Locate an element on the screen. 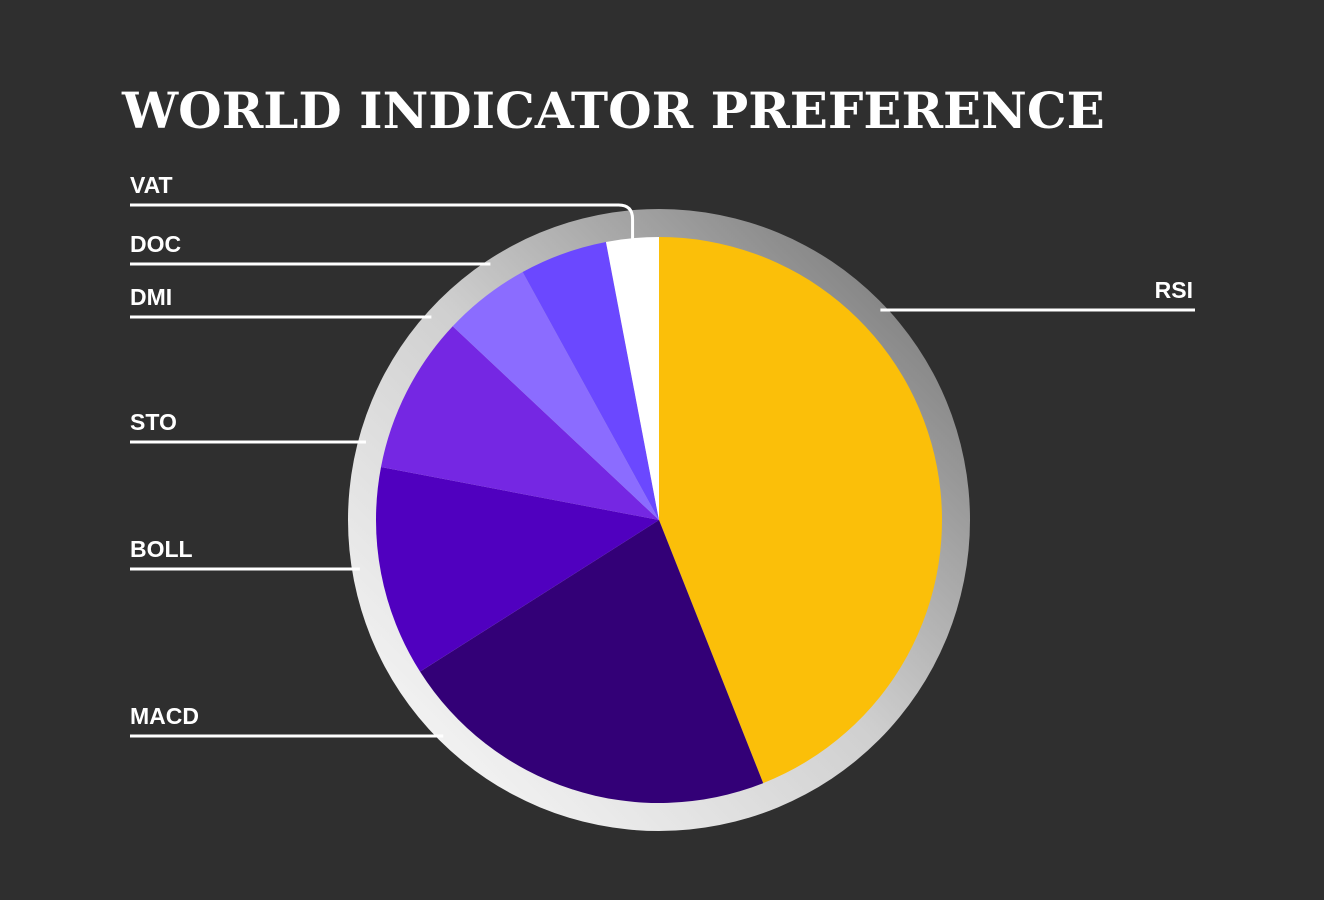 The height and width of the screenshot is (900, 1324). slice-label: VAT is located at coordinates (151, 185).